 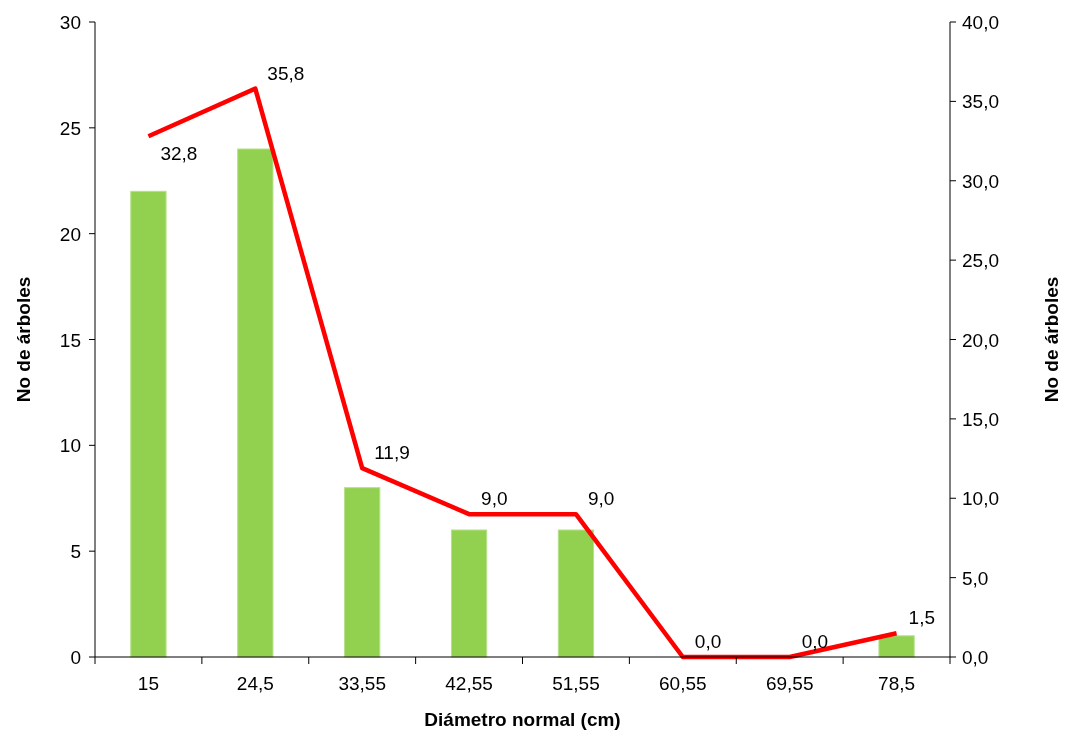 I want to click on x-tick-label: 33,55, so click(x=362, y=683).